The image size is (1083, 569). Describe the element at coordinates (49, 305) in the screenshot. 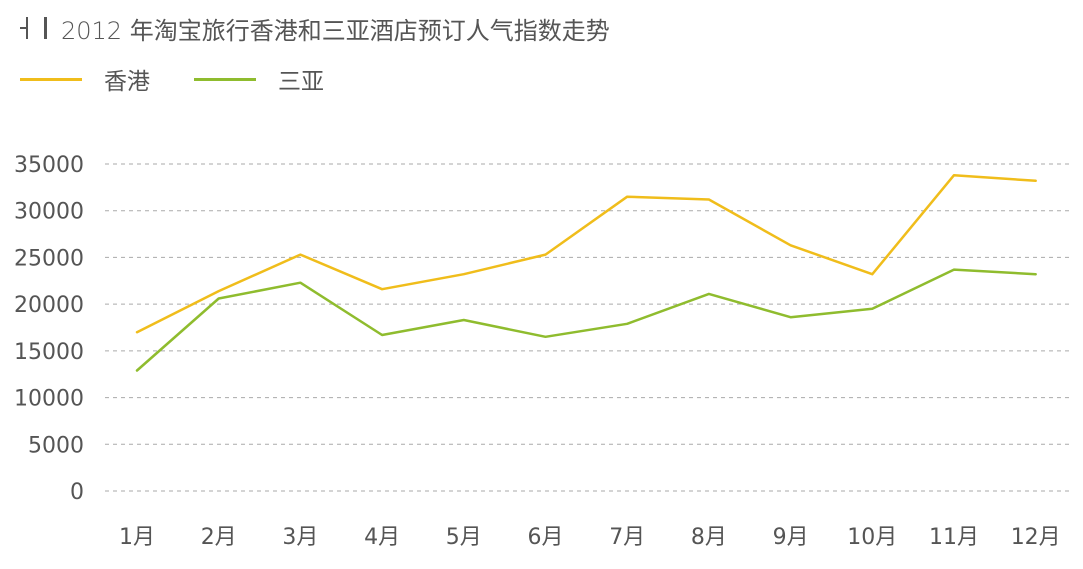

I see `y-tick-label: 20000` at that location.